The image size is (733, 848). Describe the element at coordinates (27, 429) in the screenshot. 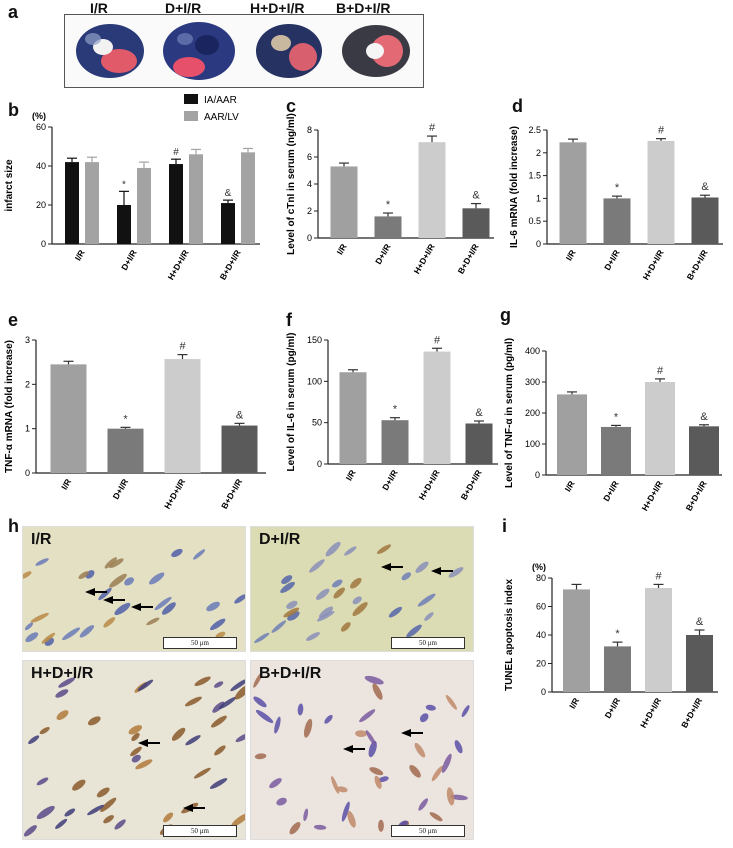

I see `y-tick-label: 1` at that location.